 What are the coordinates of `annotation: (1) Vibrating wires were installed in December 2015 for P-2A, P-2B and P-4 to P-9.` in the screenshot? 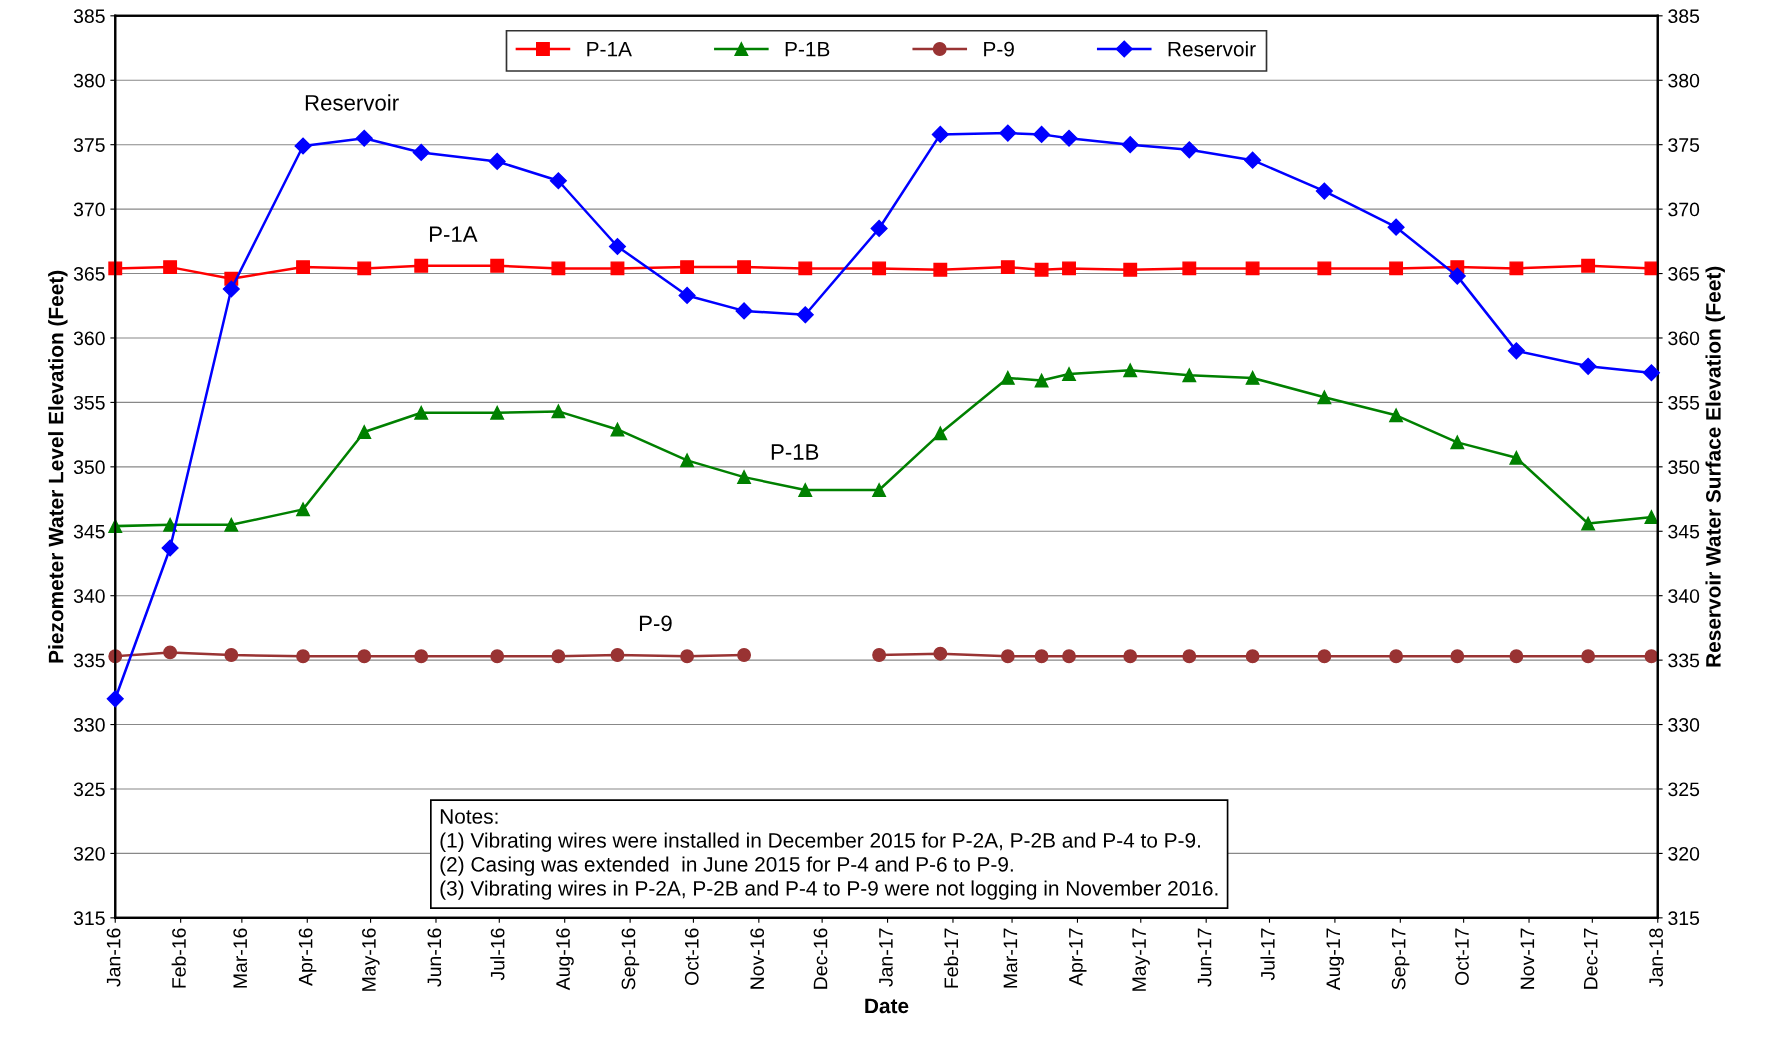 It's located at (820, 842).